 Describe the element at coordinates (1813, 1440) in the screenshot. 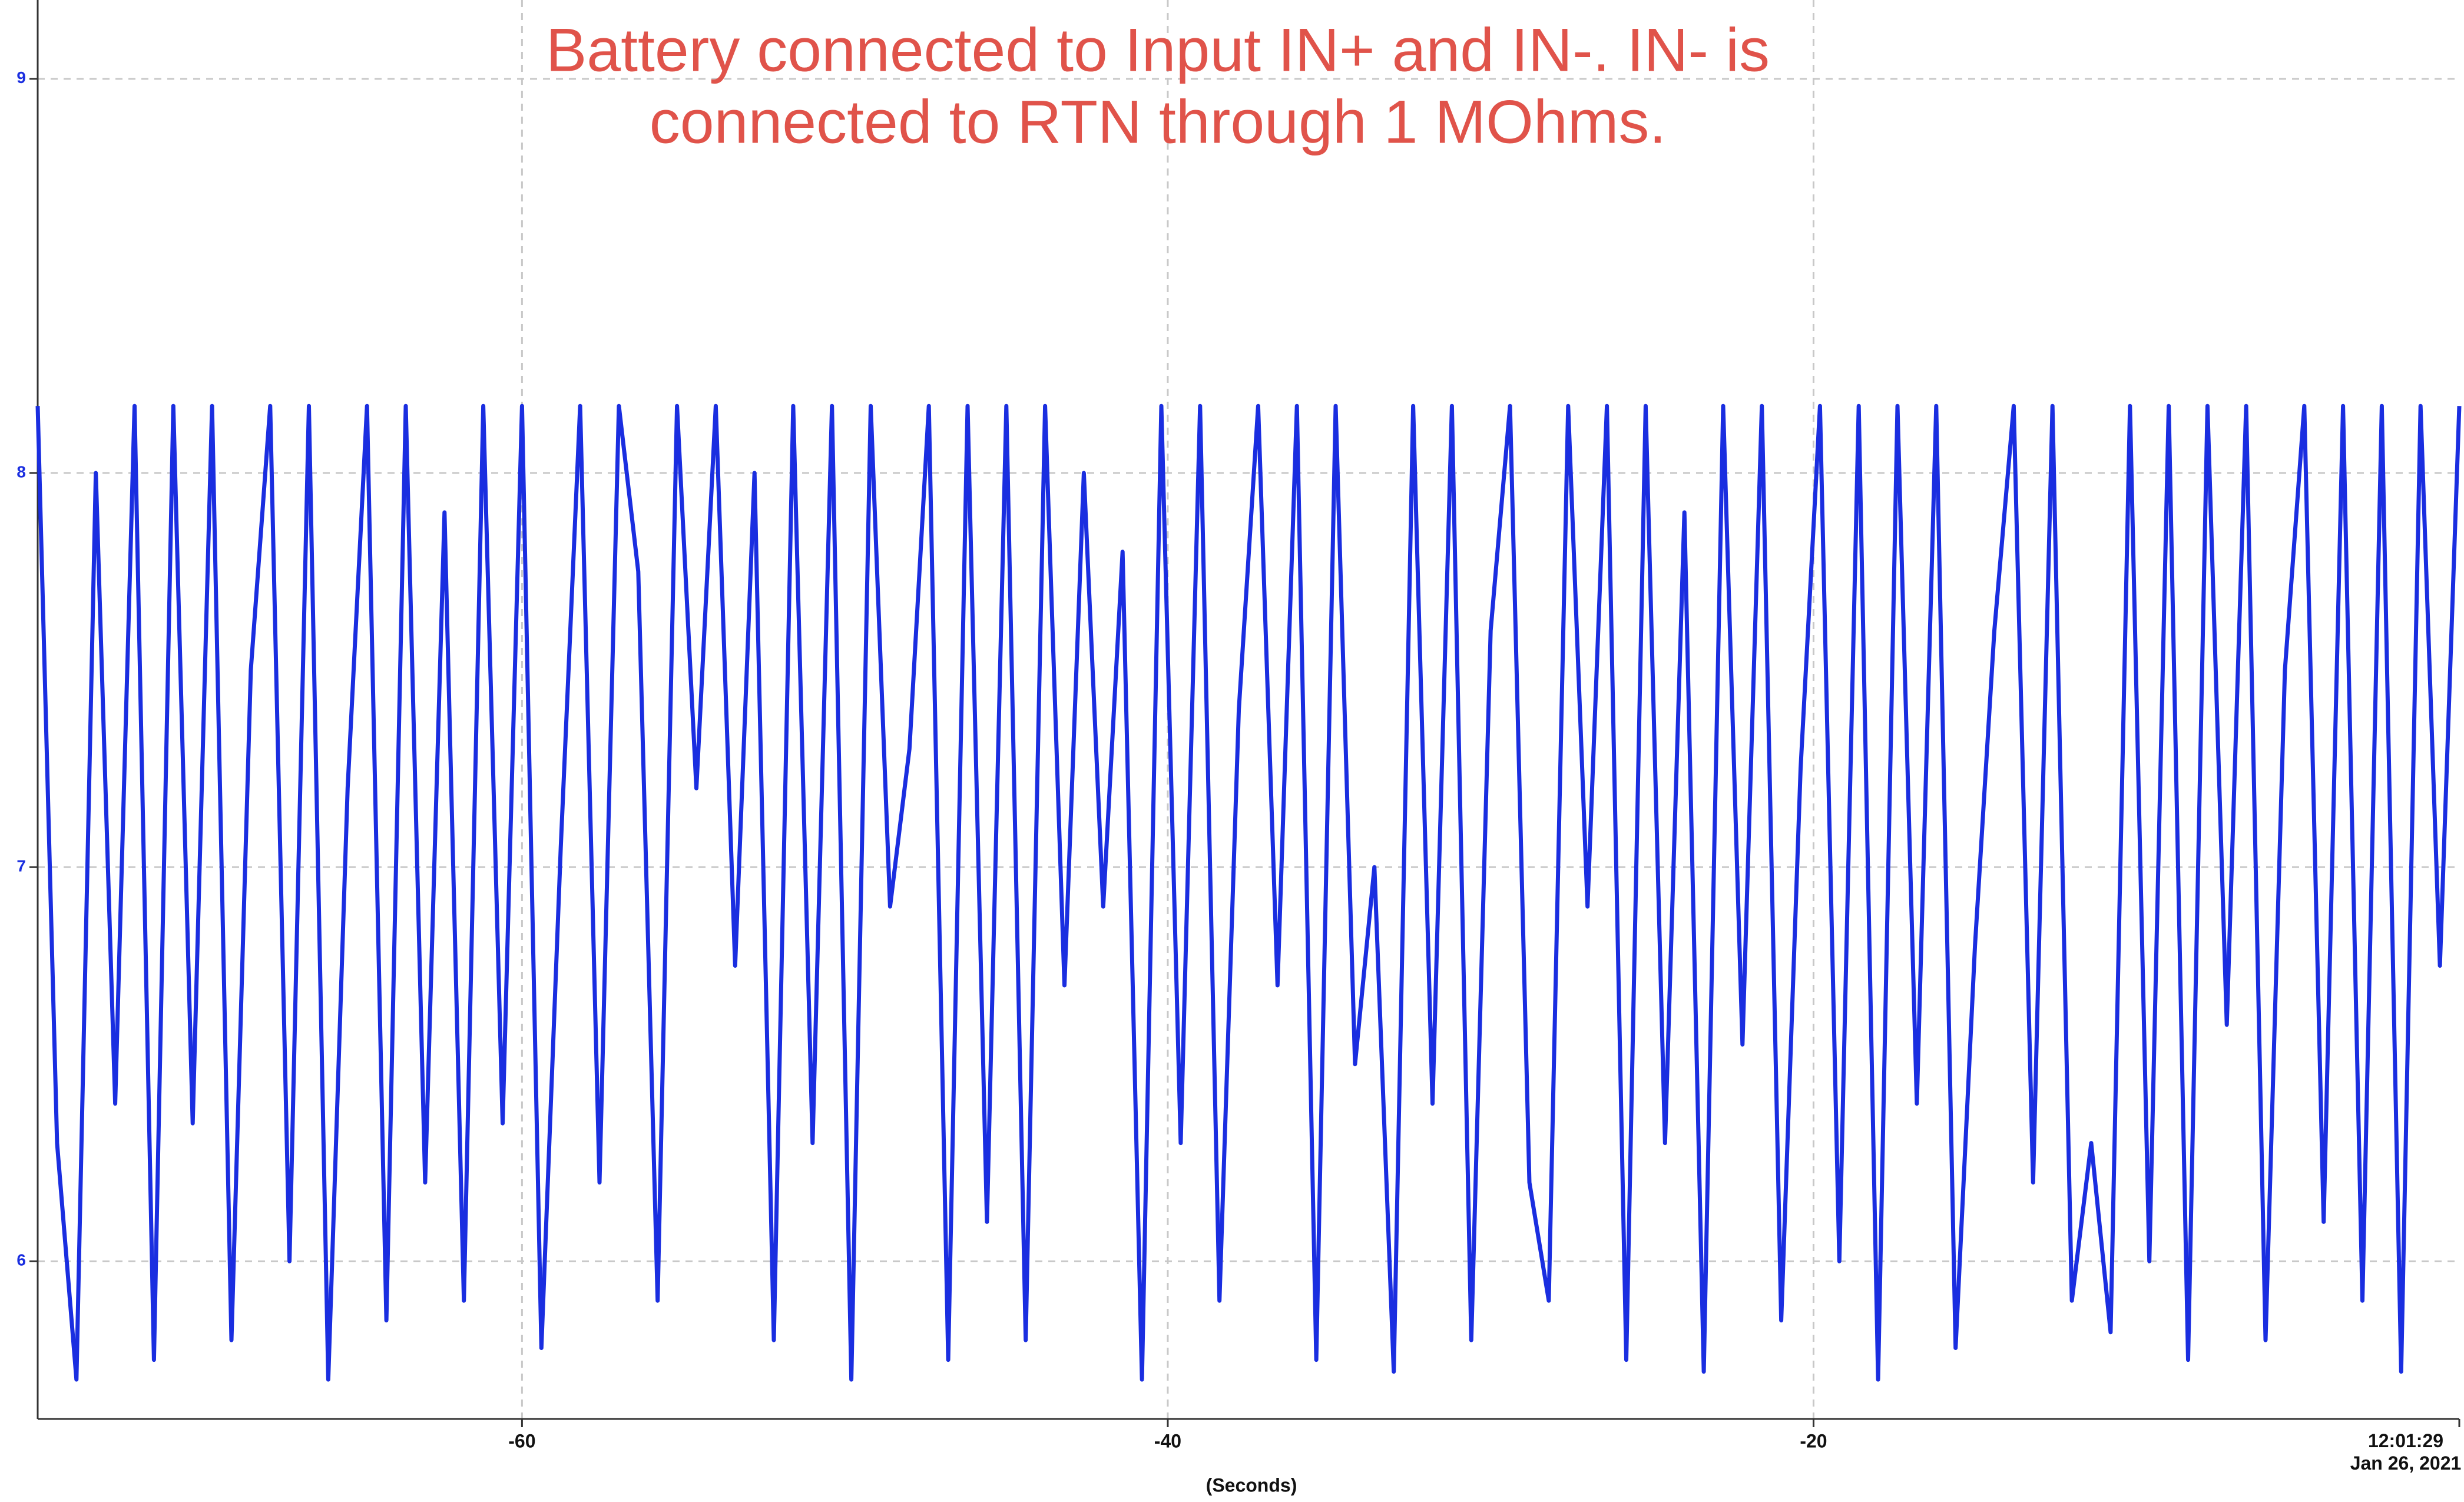

I see `x-tick-label: -20` at that location.